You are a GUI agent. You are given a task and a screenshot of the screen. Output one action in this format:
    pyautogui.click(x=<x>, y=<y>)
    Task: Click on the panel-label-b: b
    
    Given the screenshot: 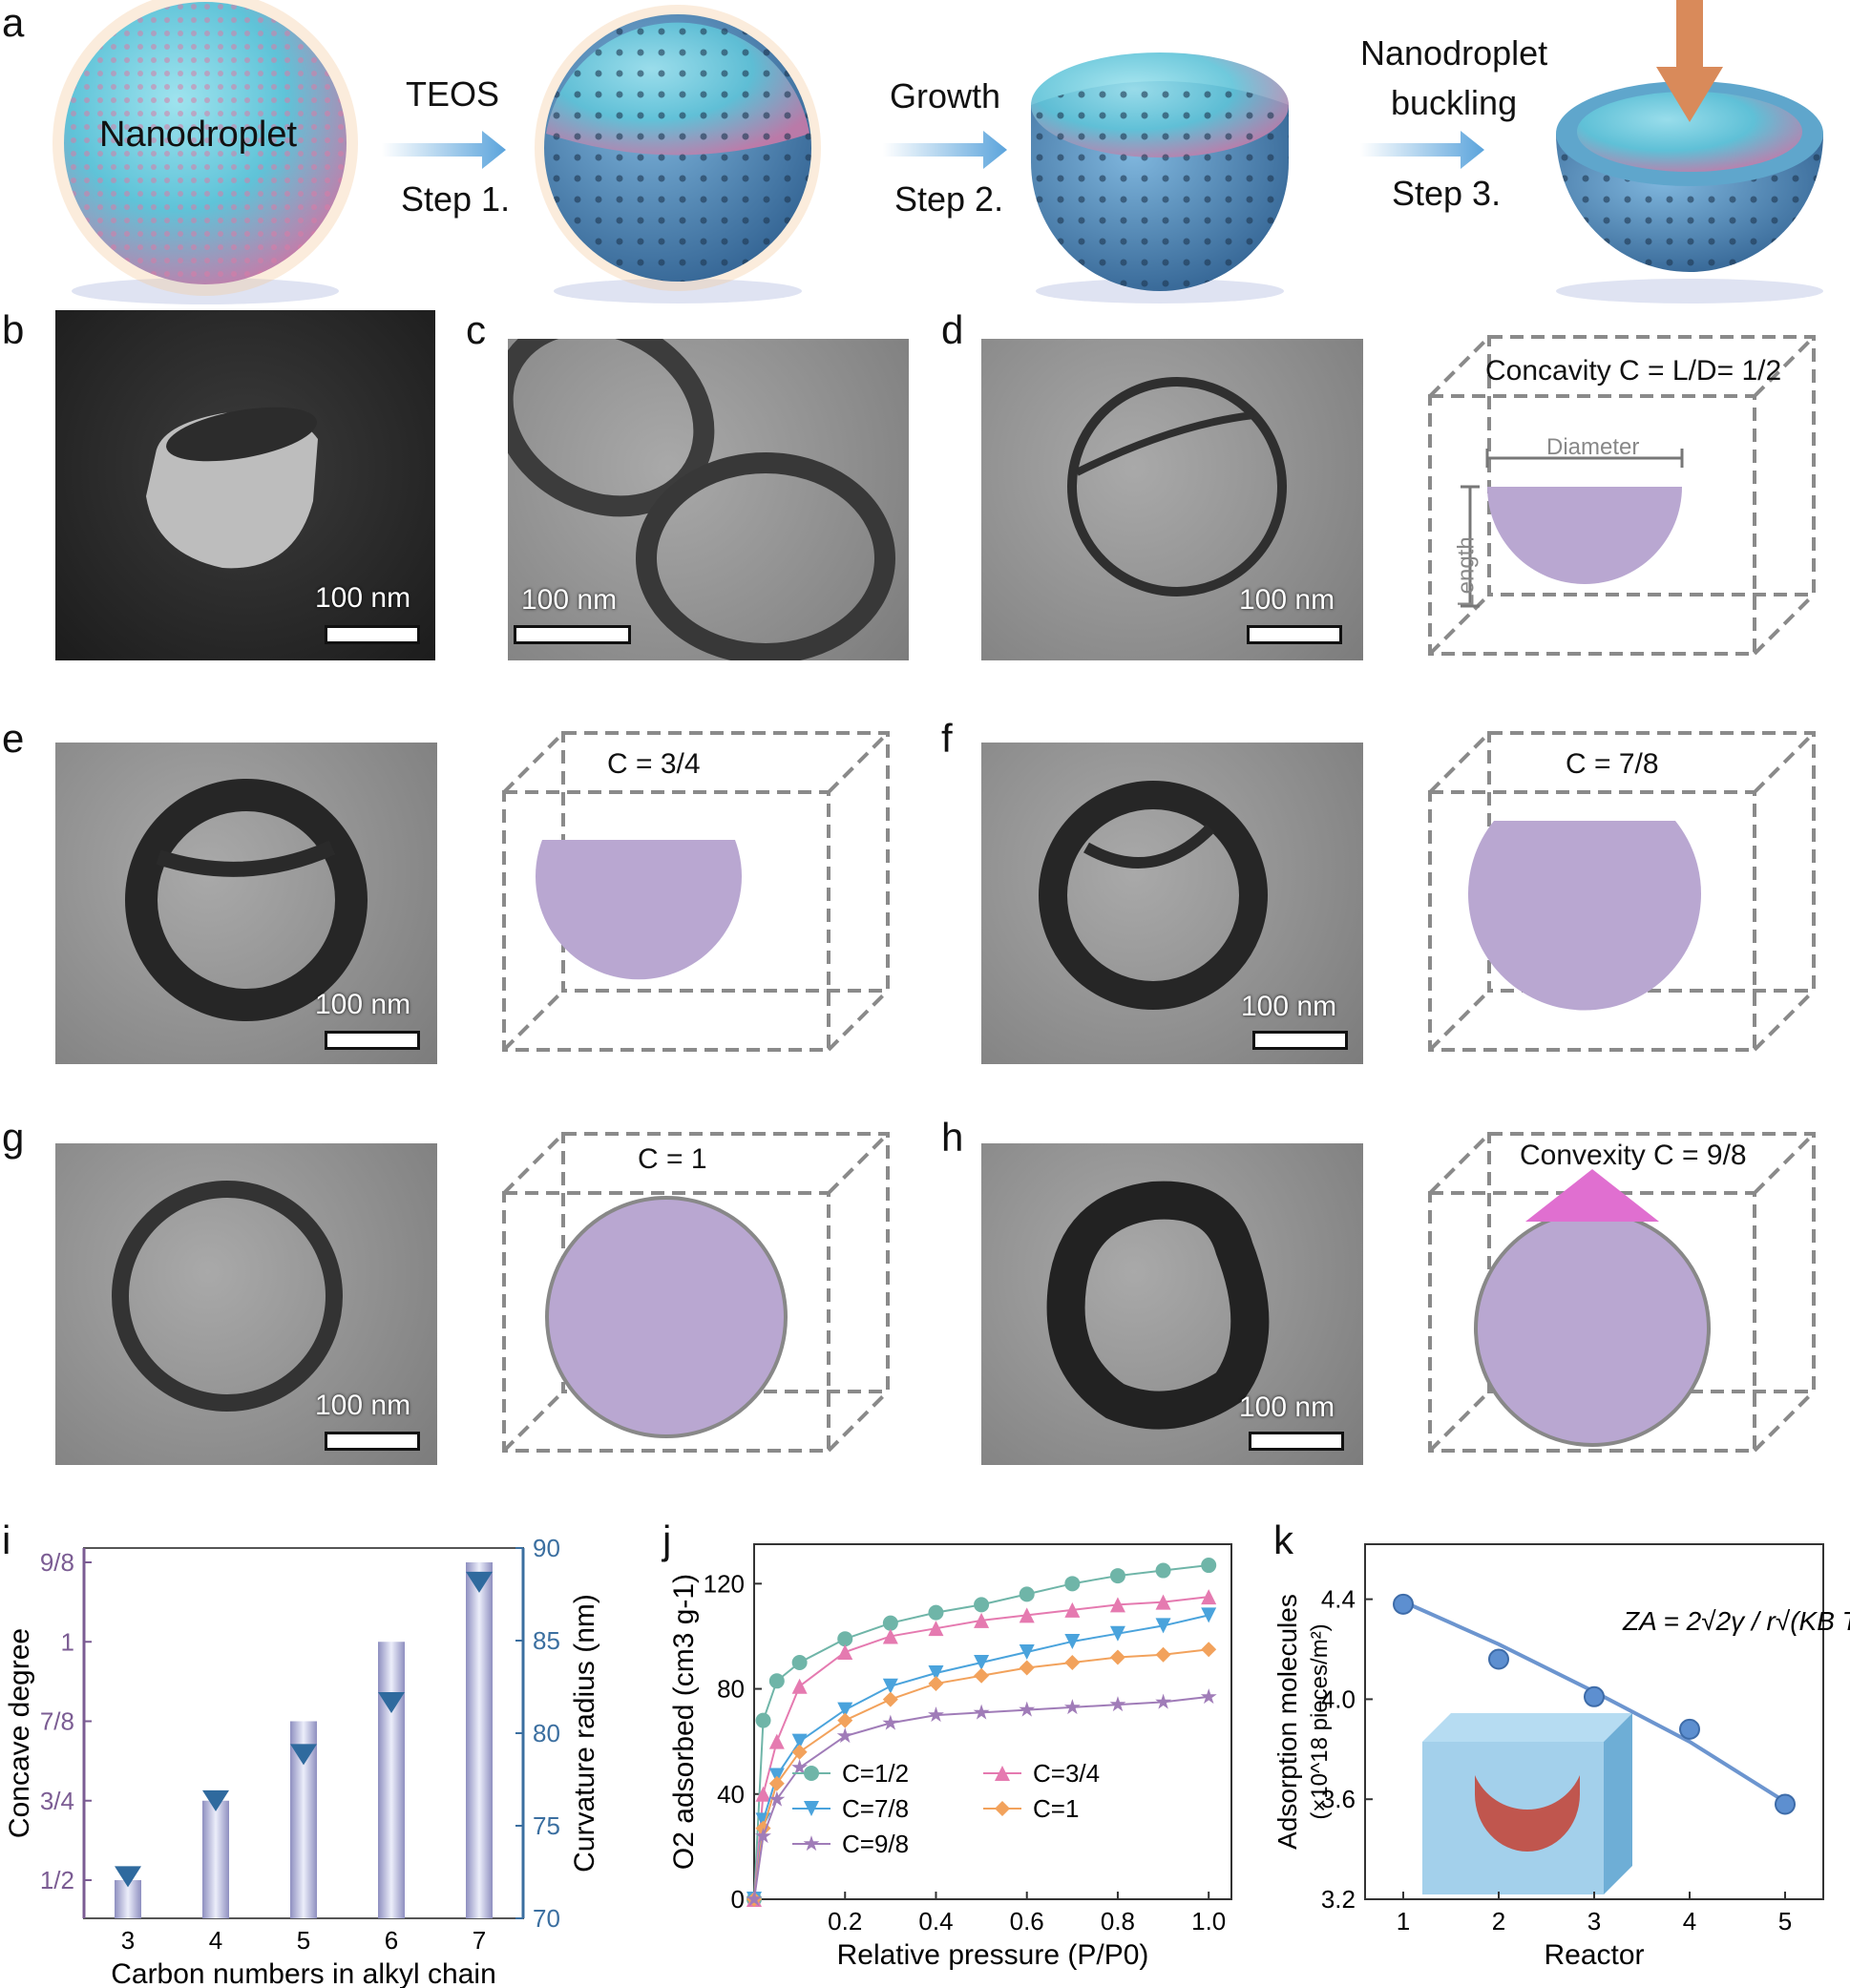 What is the action you would take?
    pyautogui.click(x=13, y=329)
    